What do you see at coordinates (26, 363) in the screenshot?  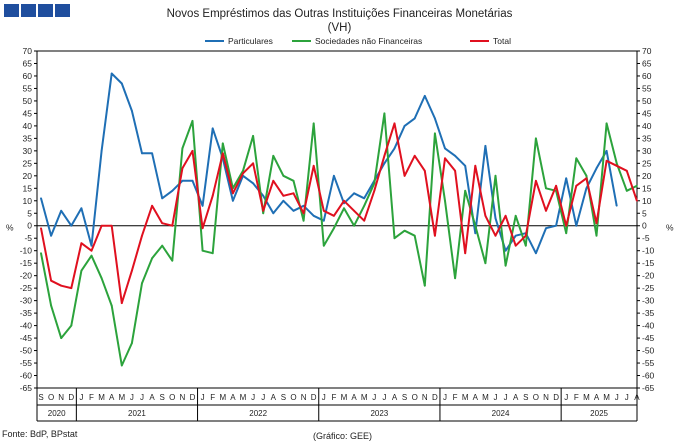 I see `y-tick-label-left: -55` at bounding box center [26, 363].